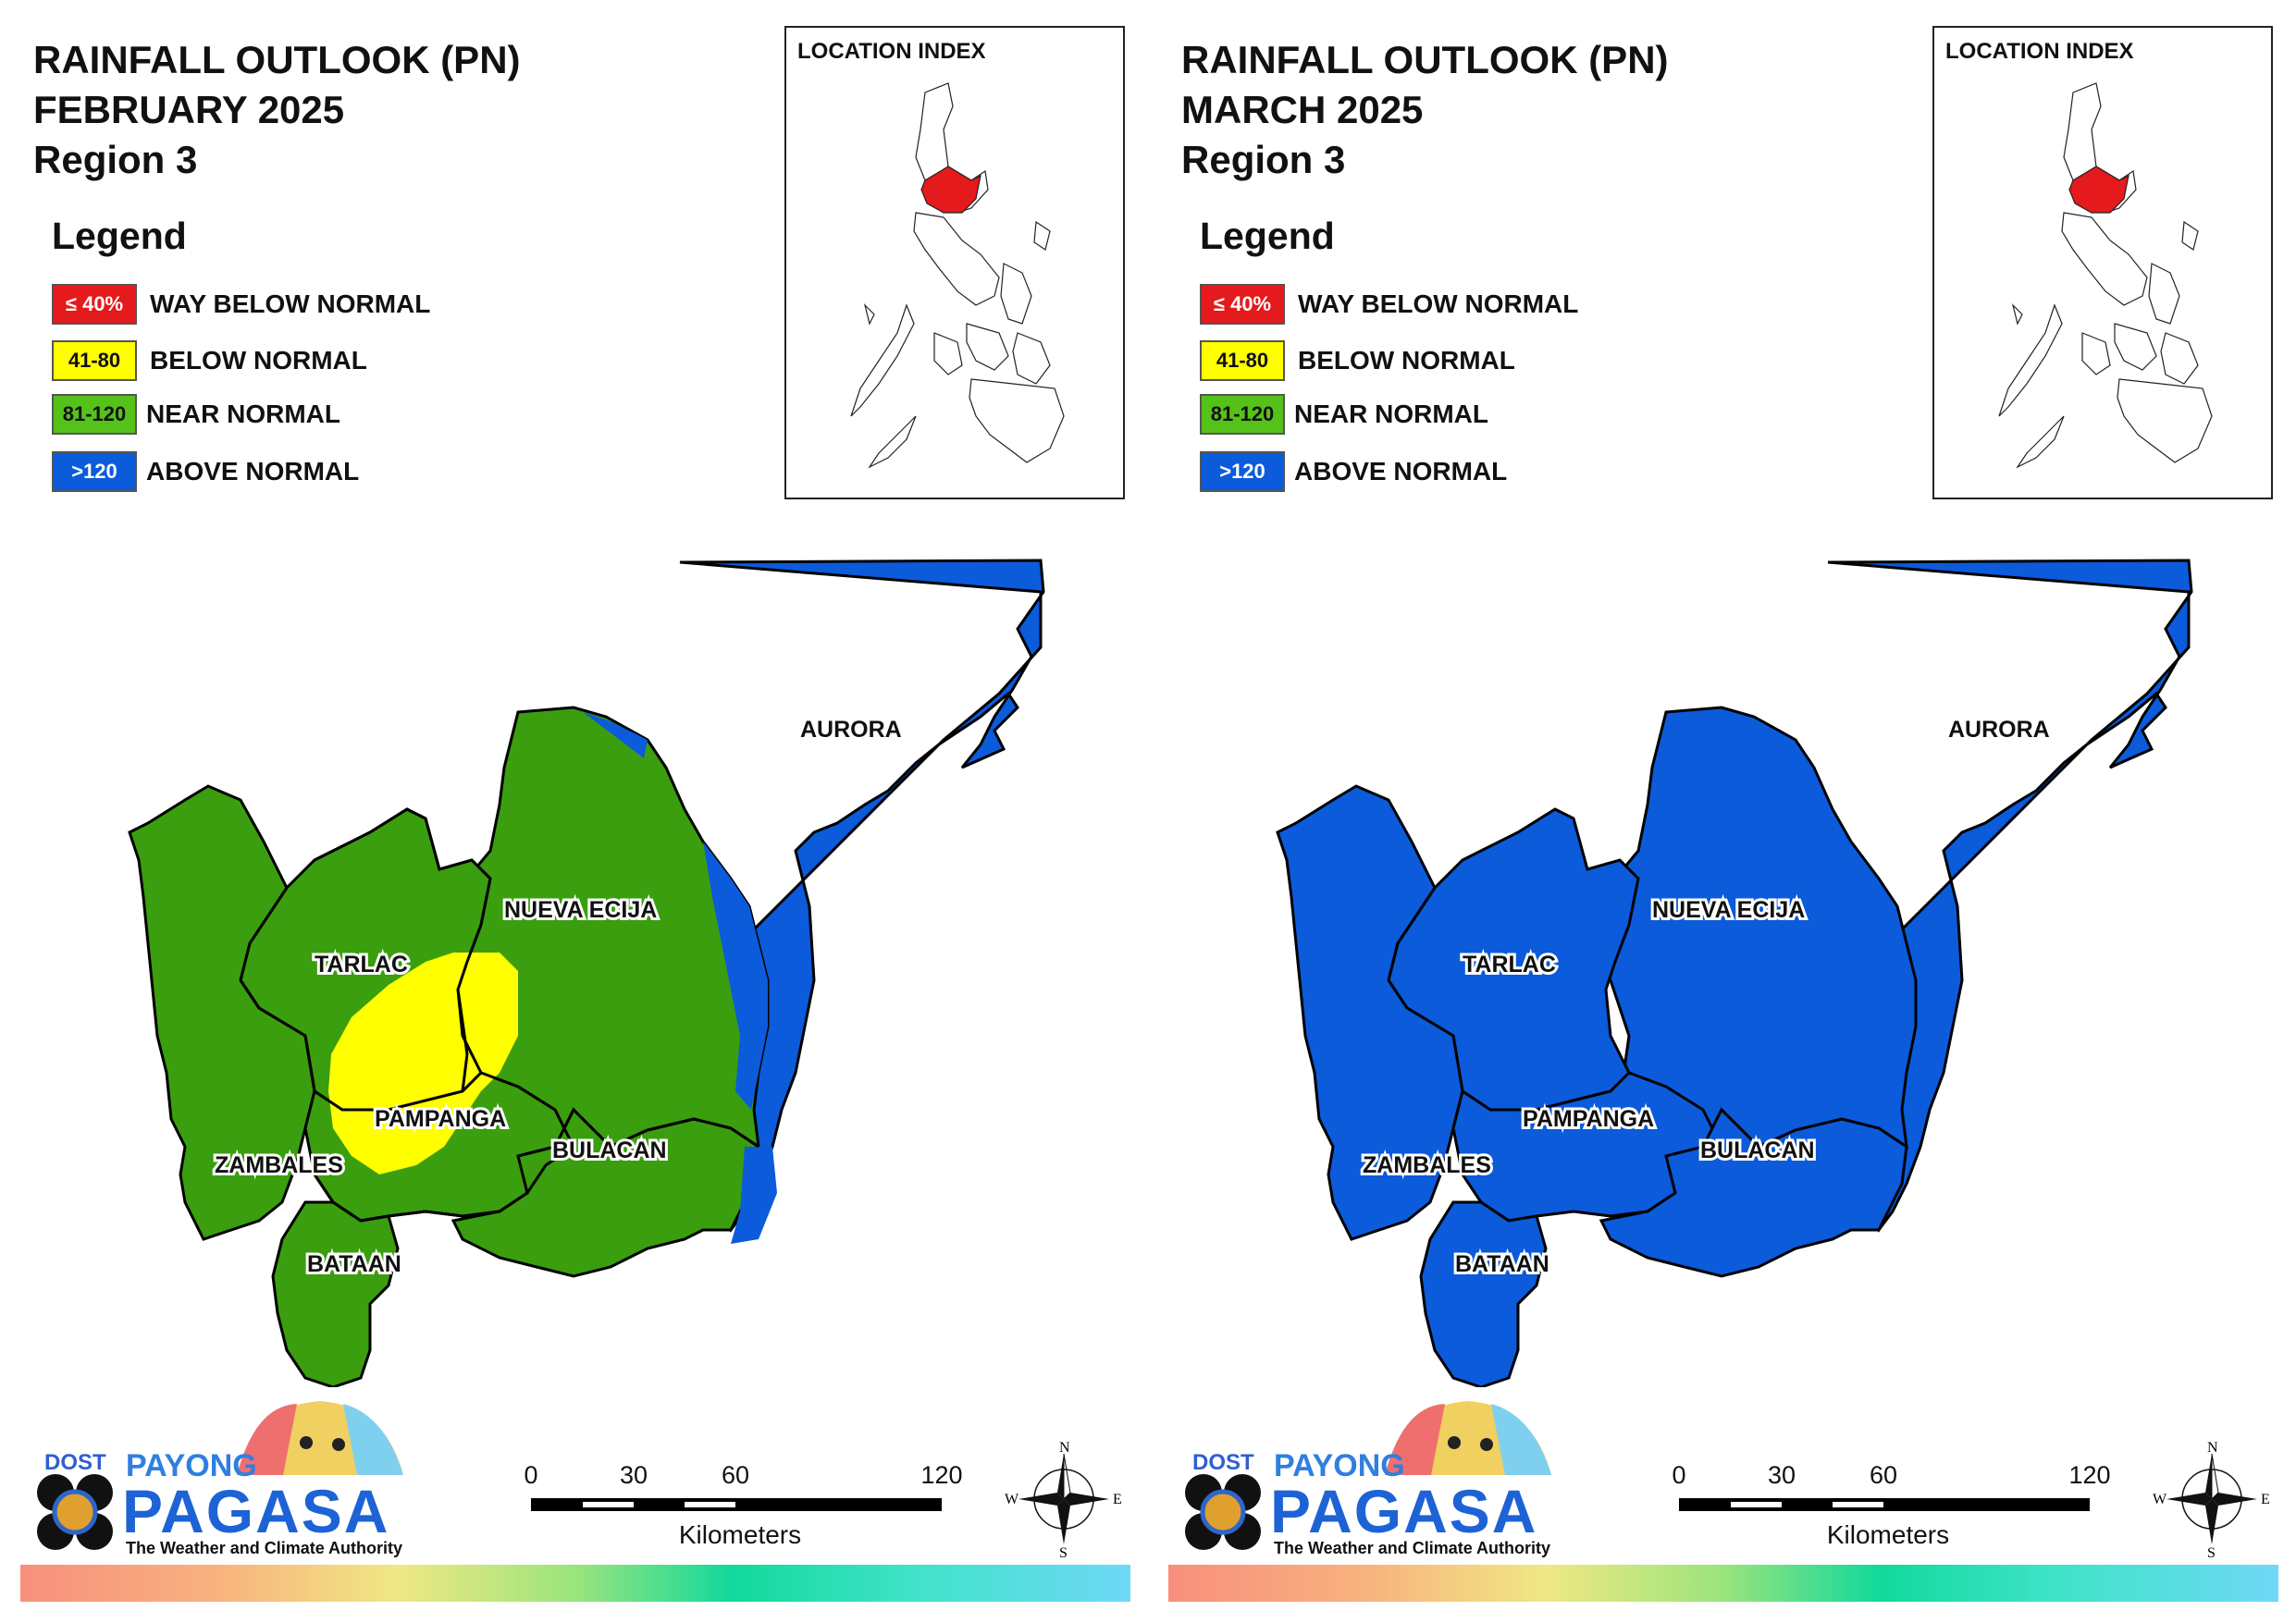 The image size is (2296, 1623). What do you see at coordinates (1302, 109) in the screenshot?
I see `title-line-2: MARCH 2025` at bounding box center [1302, 109].